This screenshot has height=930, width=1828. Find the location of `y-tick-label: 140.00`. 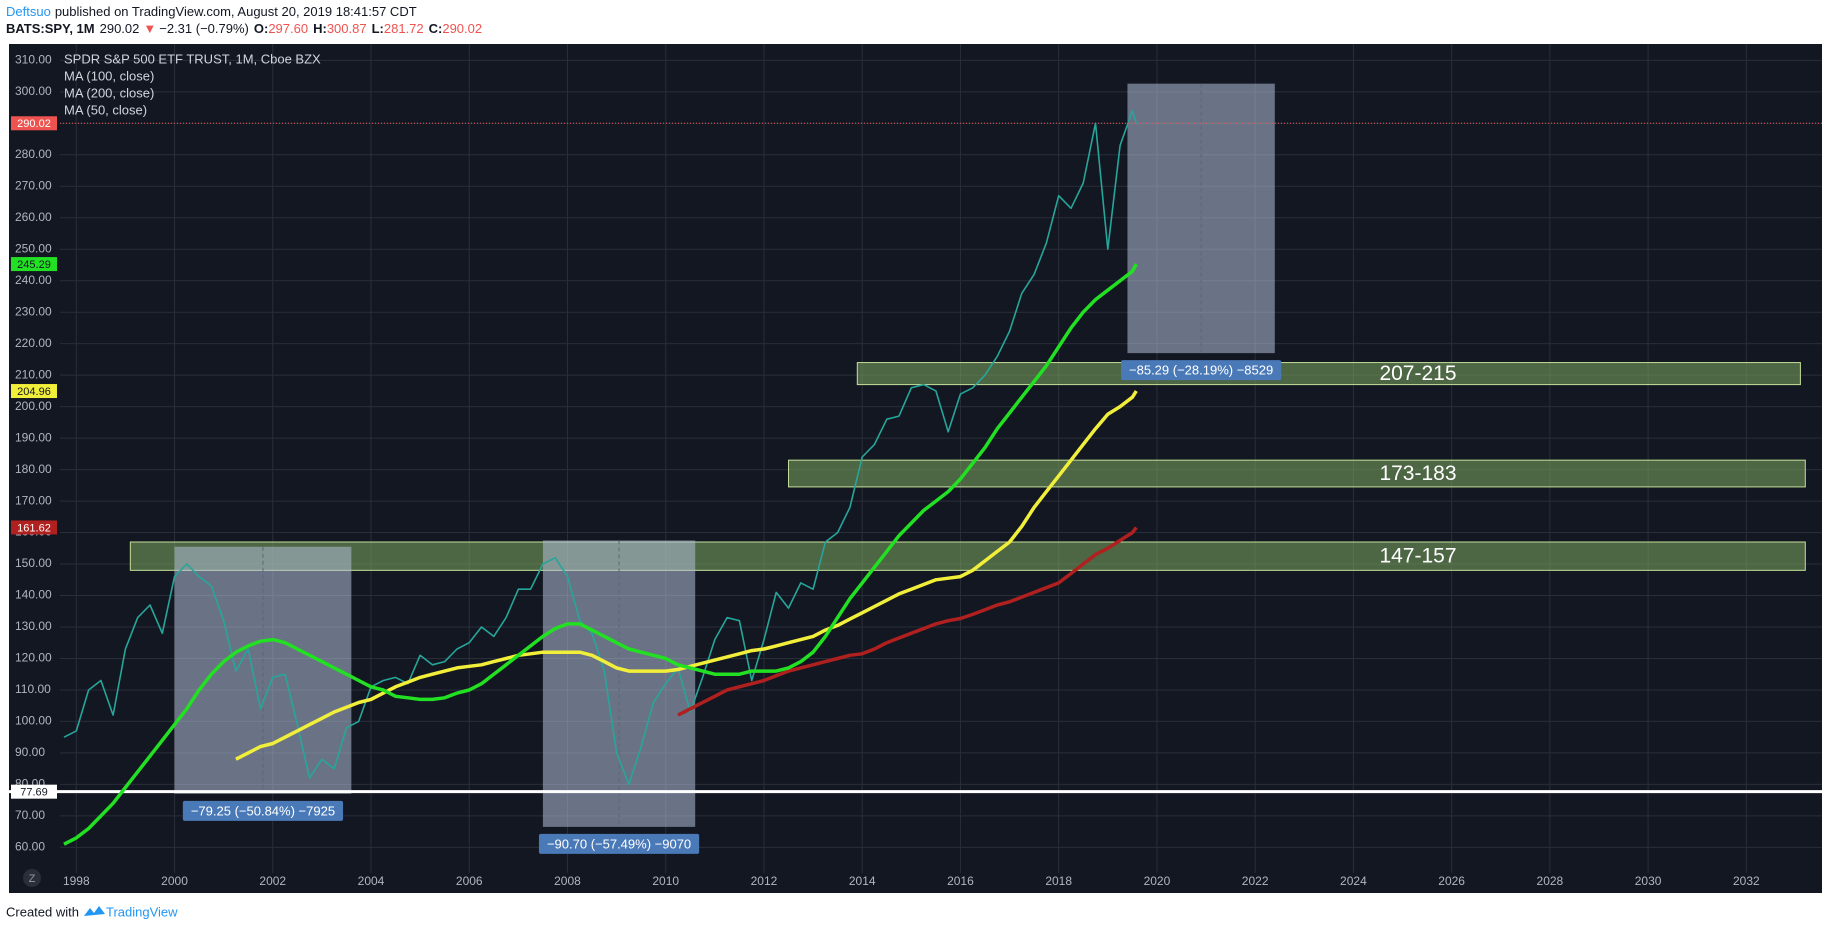

y-tick-label: 140.00 is located at coordinates (33, 595).